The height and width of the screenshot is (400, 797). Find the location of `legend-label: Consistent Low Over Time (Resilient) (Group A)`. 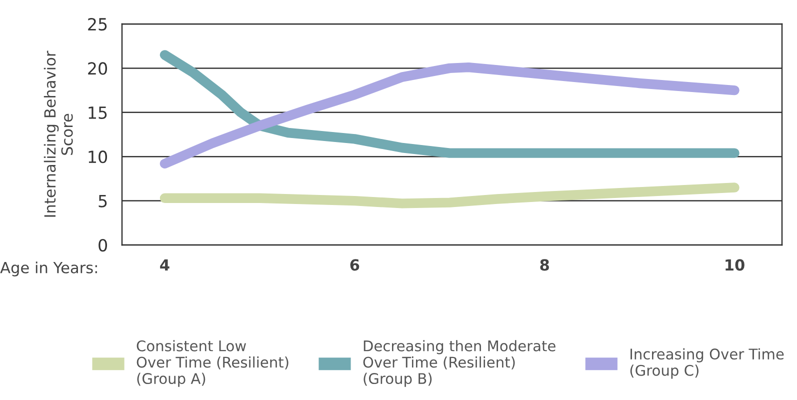

legend-label: Consistent Low Over Time (Resilient) (Group A) is located at coordinates (212, 363).